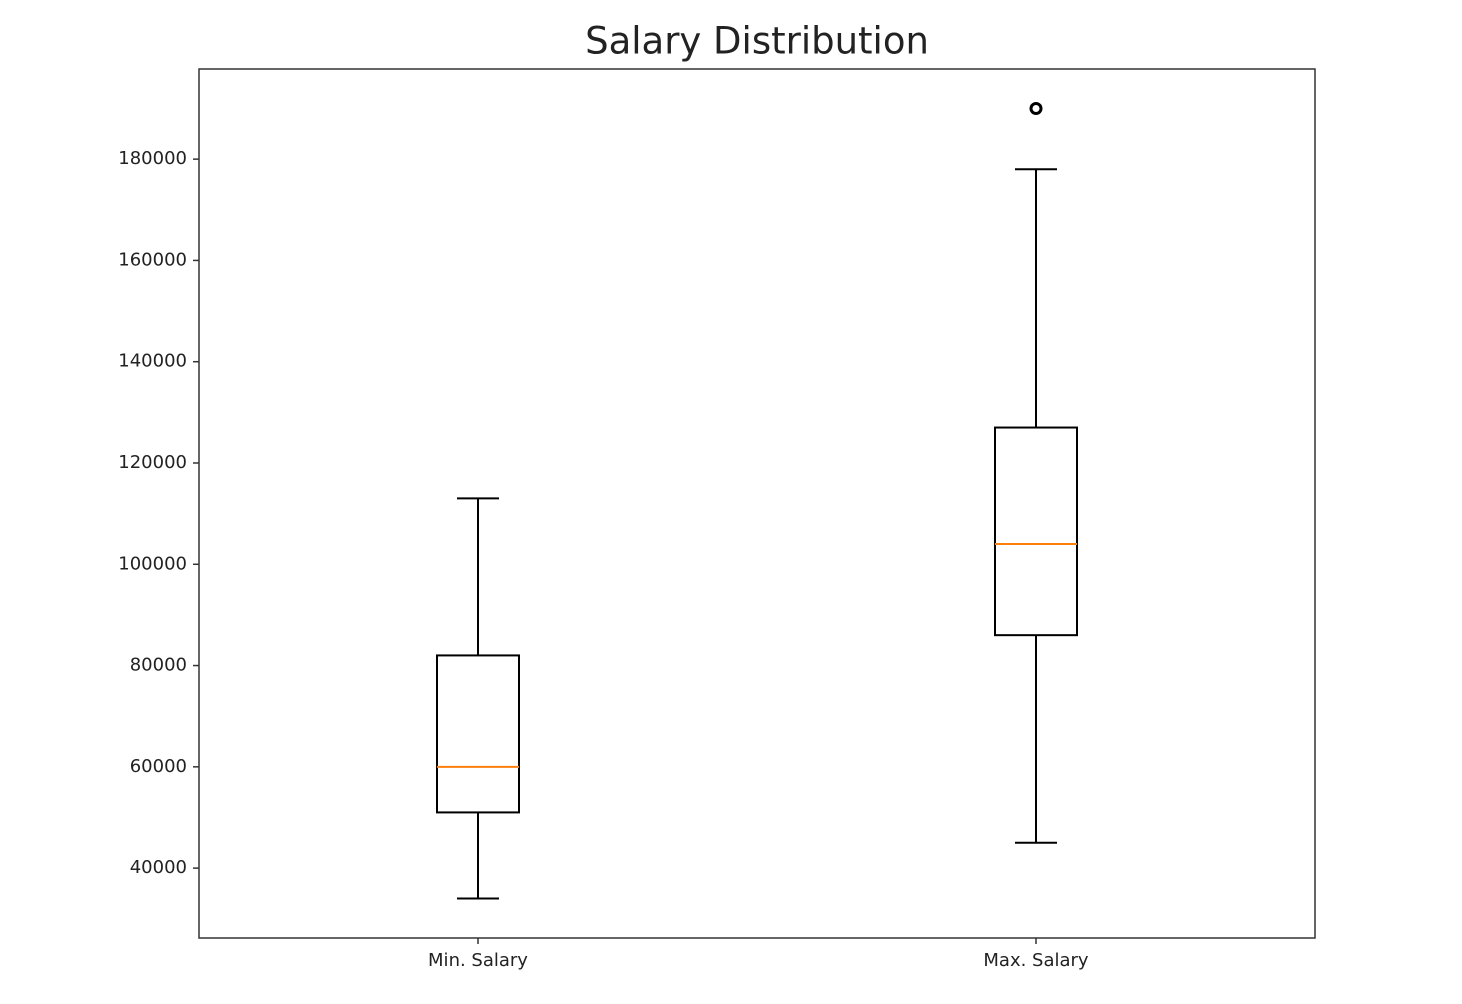 Image resolution: width=1462 pixels, height=1004 pixels. Describe the element at coordinates (757, 41) in the screenshot. I see `chart-title: Salary Distribution` at that location.